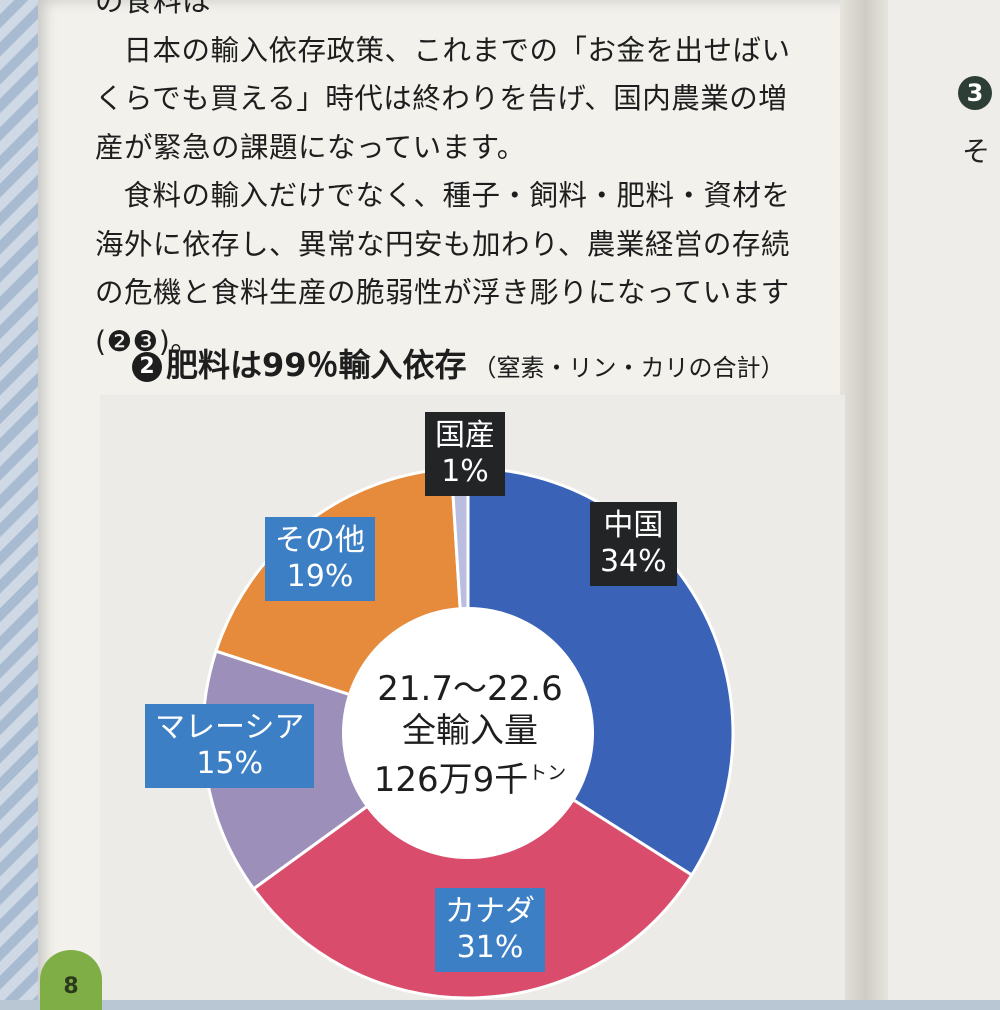 The image size is (1000, 1010). I want to click on slice-label-other: その他 19%, so click(320, 559).